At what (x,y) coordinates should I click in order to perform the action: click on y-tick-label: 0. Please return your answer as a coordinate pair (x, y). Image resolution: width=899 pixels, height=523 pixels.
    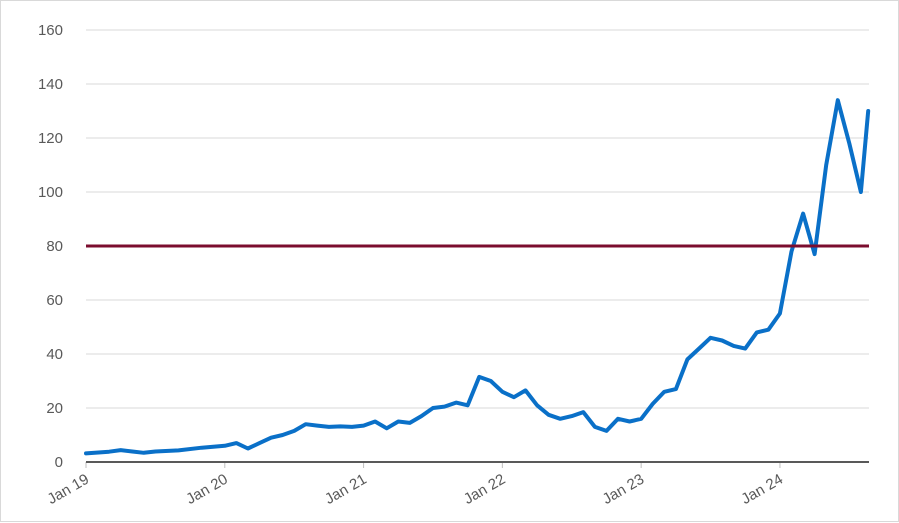
    Looking at the image, I should click on (59, 462).